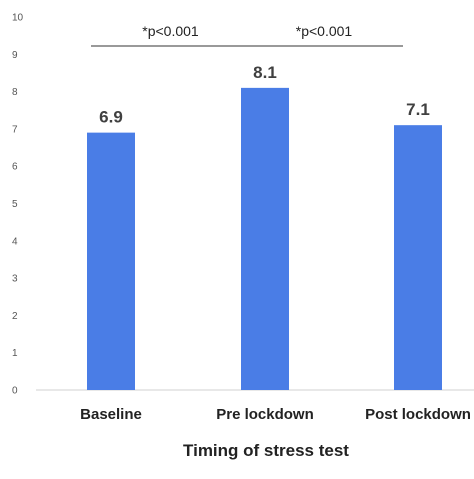  What do you see at coordinates (266, 450) in the screenshot?
I see `x-axis-title: Timing of stress test` at bounding box center [266, 450].